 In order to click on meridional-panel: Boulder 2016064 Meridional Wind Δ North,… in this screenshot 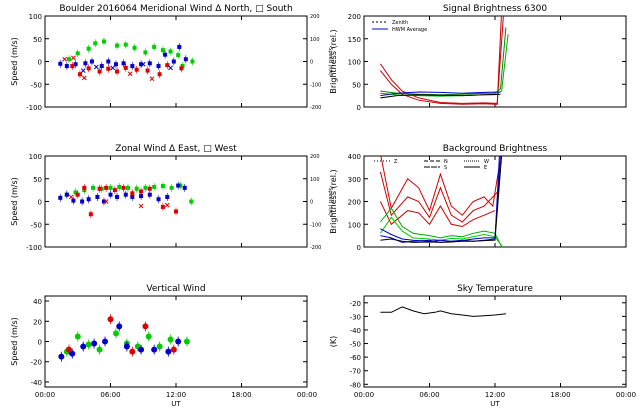, I will do `click(171, 58)`.